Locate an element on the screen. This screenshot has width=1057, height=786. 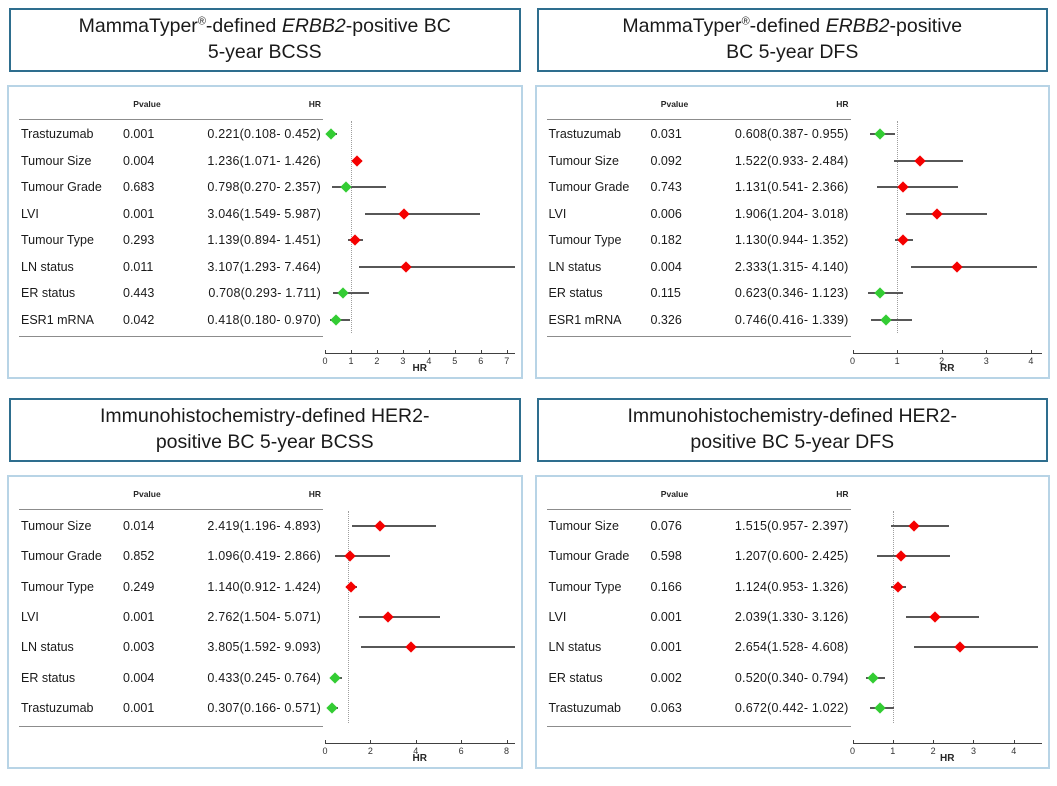
axis-tick-label: 1 is located at coordinates (893, 751).